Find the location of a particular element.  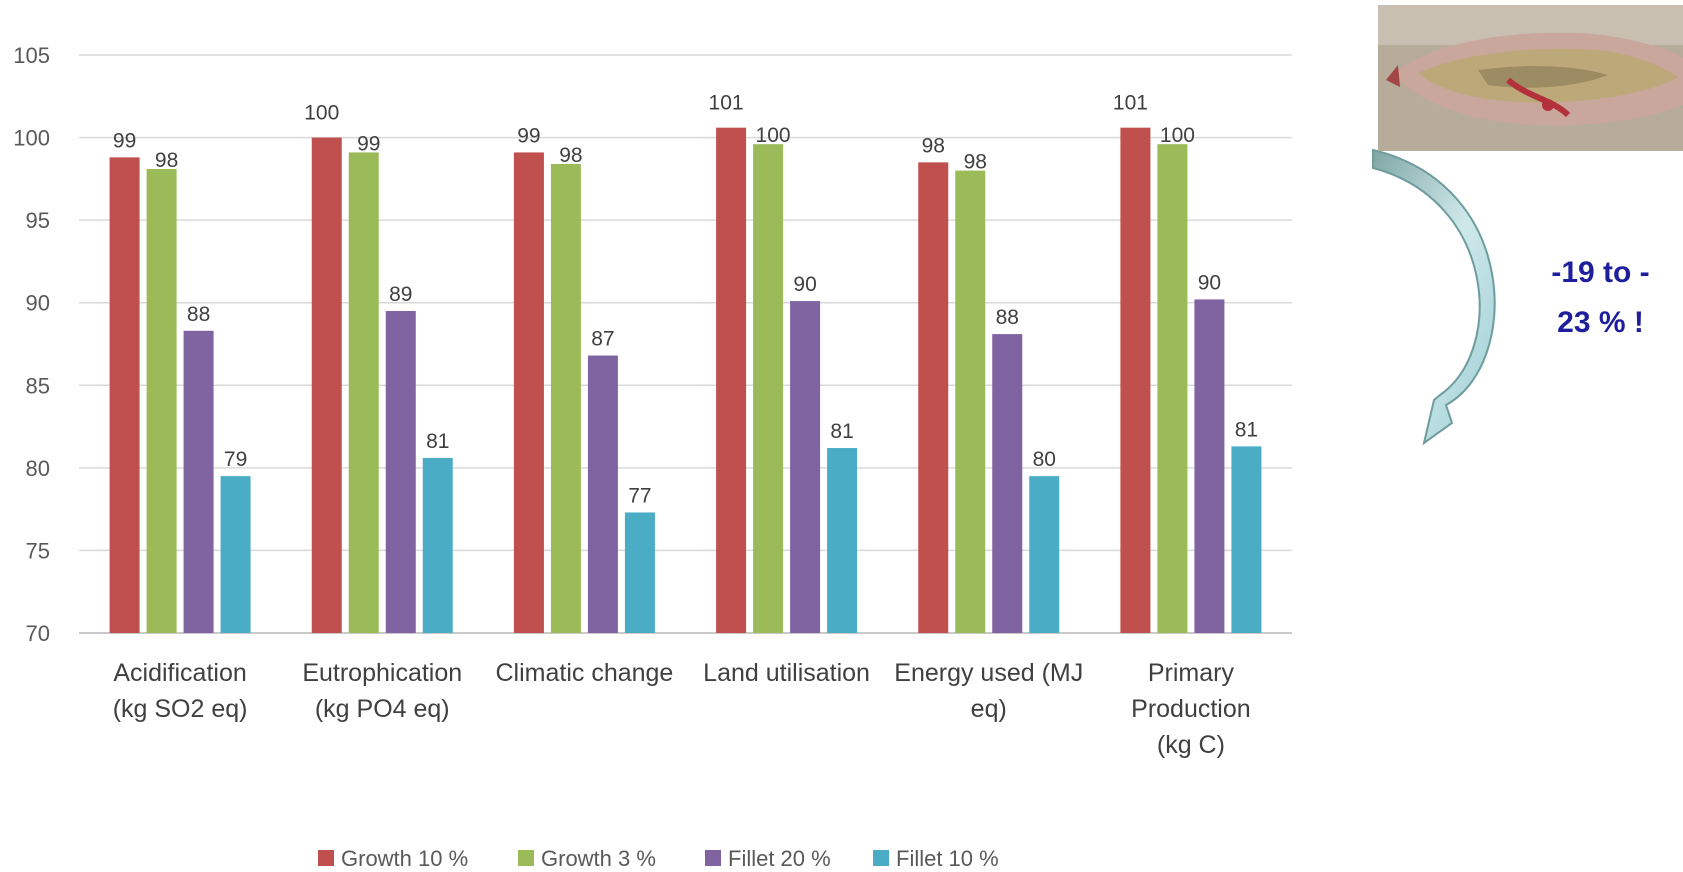

y-tick-label: 95 is located at coordinates (38, 220).